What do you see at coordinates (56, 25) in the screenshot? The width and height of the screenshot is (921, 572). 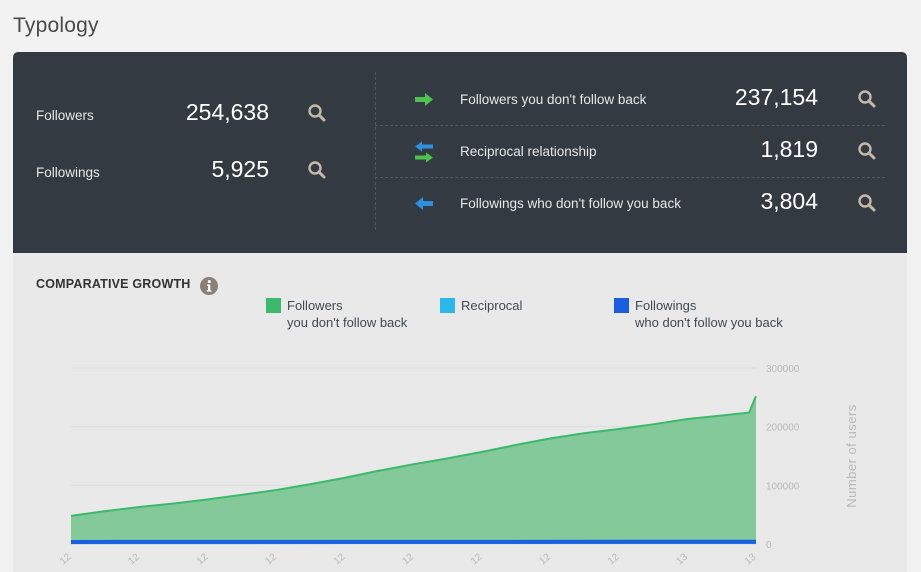 I see `page-title: Typology` at bounding box center [56, 25].